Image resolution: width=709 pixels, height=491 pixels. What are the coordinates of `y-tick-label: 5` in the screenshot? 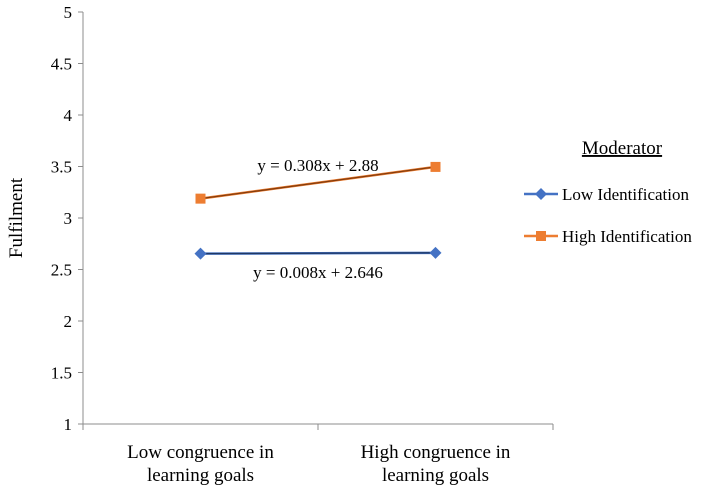 It's located at (68, 12).